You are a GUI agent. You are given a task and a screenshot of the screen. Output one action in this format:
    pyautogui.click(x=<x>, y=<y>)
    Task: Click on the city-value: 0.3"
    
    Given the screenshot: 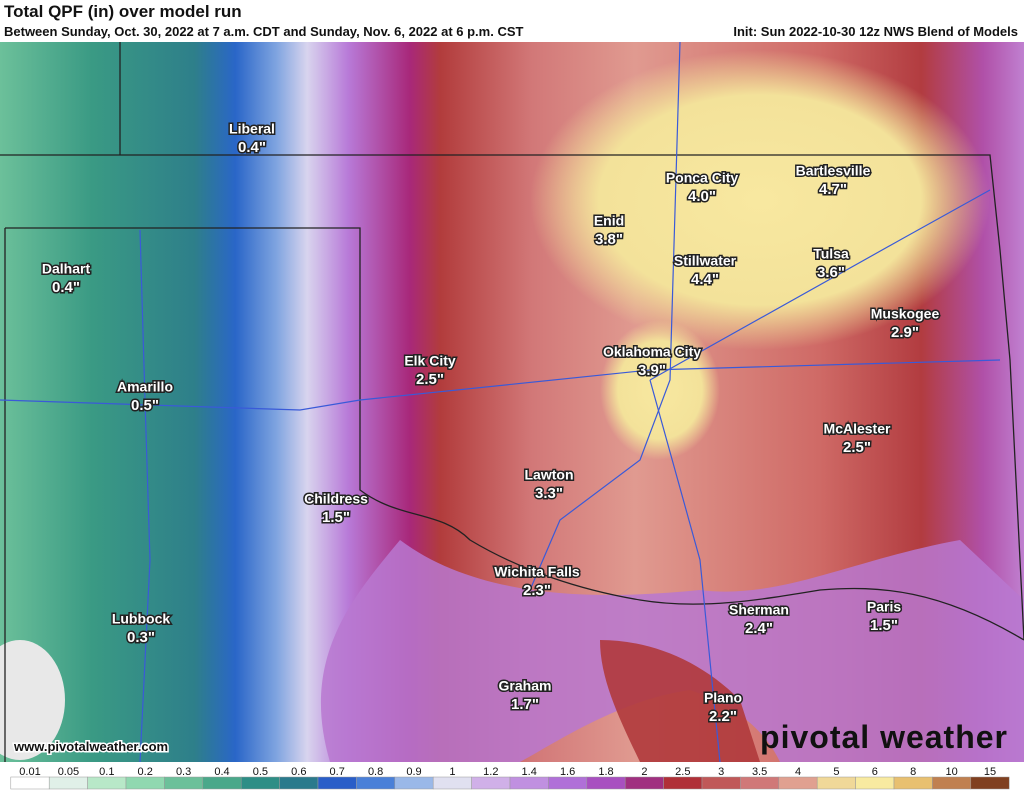 What is the action you would take?
    pyautogui.click(x=141, y=637)
    